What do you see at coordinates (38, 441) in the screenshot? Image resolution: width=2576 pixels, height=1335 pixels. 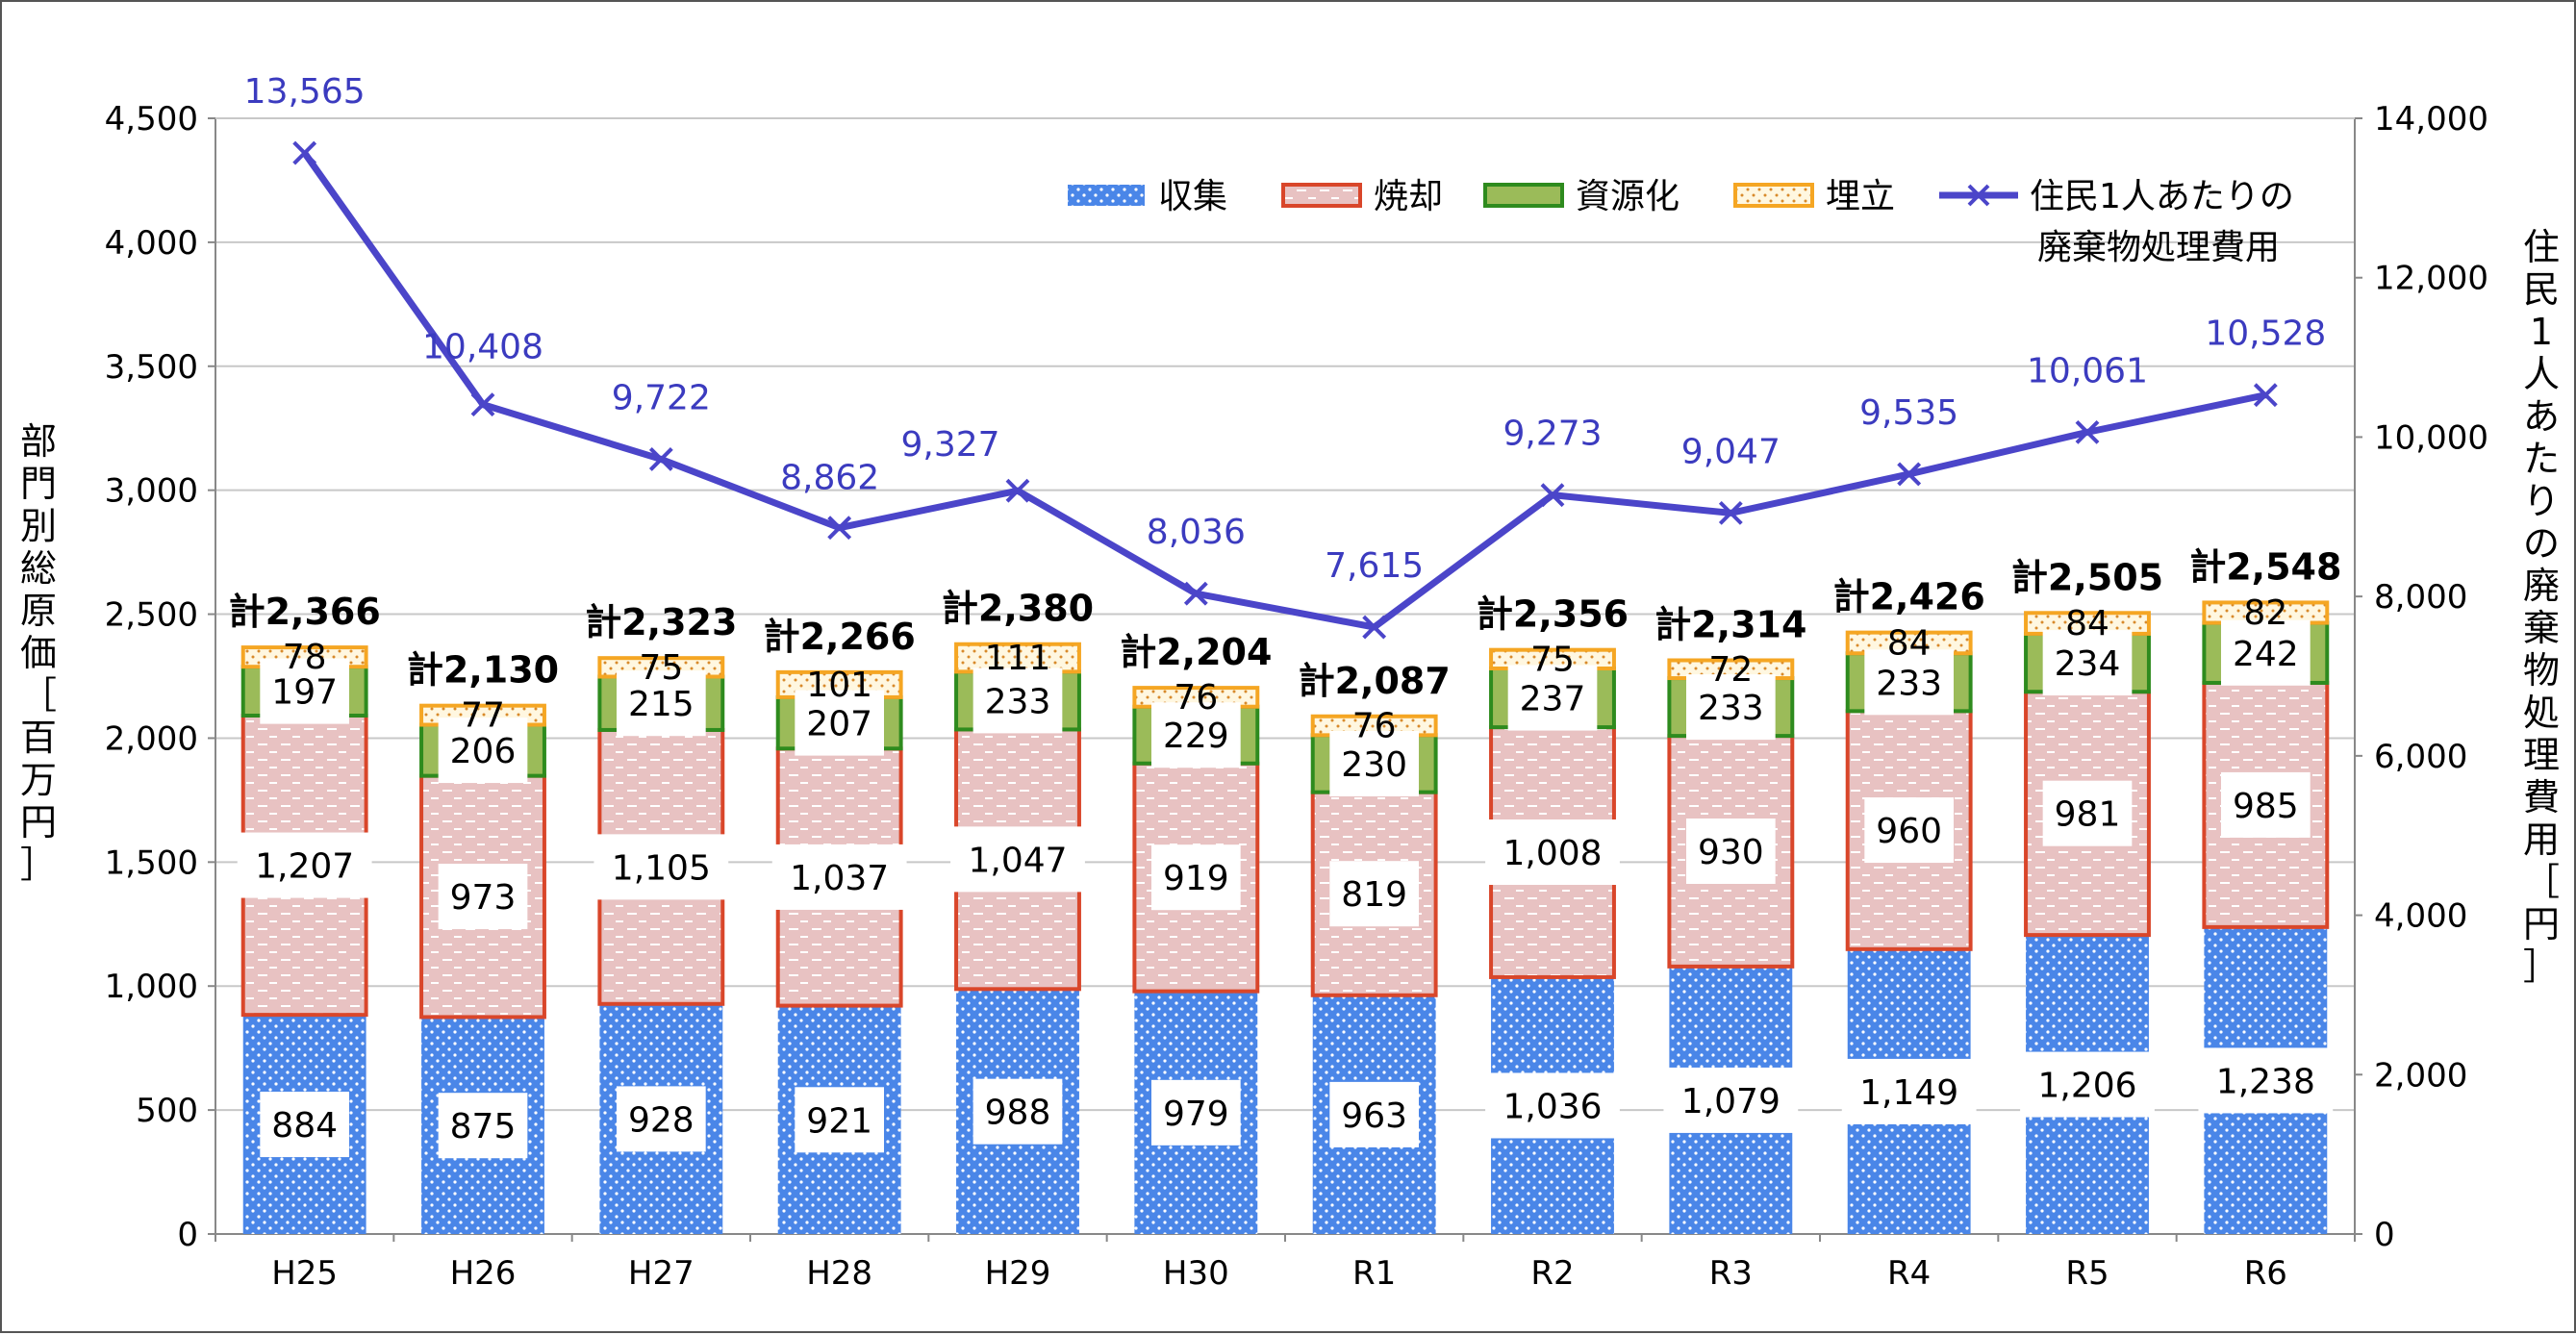 I see `y-axis-title-char: 部` at bounding box center [38, 441].